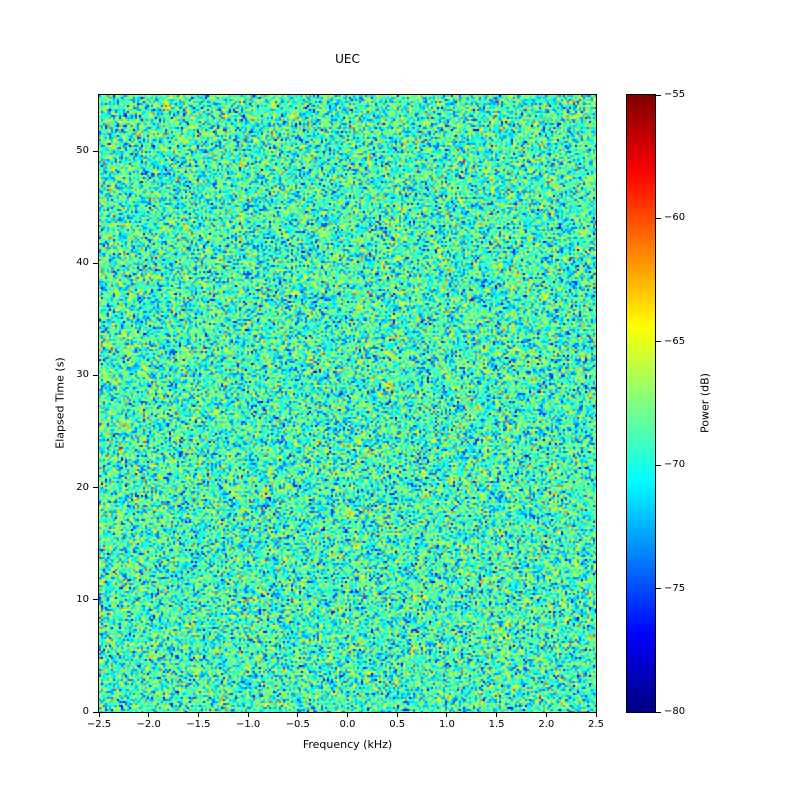 The image size is (800, 800). What do you see at coordinates (148, 724) in the screenshot?
I see `x-tick-label: −2.0` at bounding box center [148, 724].